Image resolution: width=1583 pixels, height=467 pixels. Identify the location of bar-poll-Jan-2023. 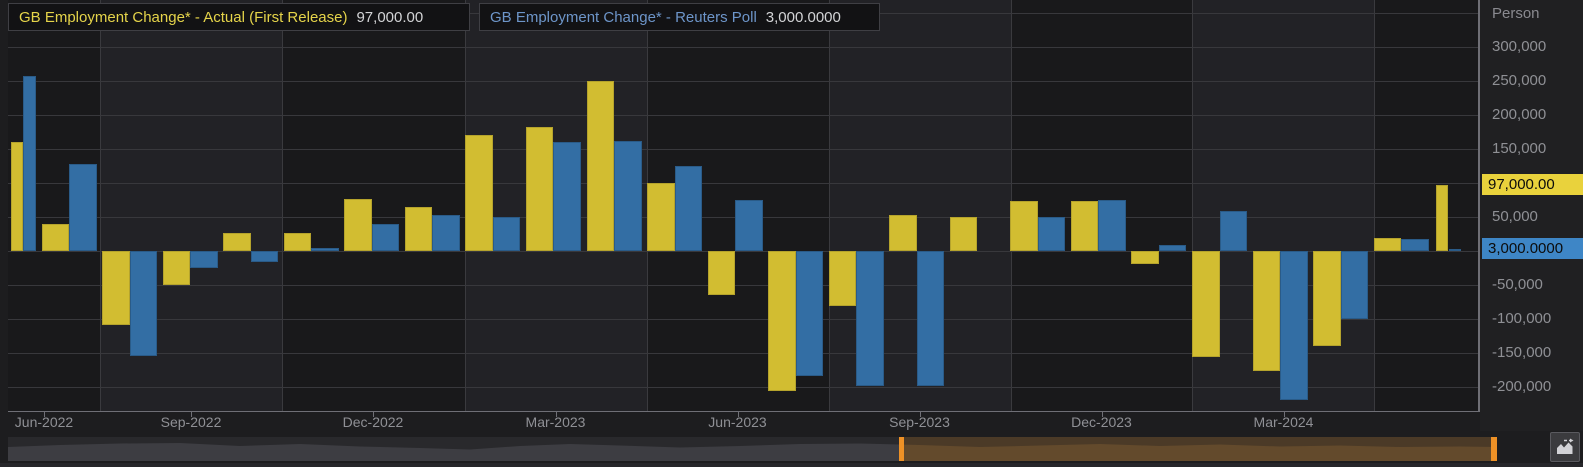
(446, 232).